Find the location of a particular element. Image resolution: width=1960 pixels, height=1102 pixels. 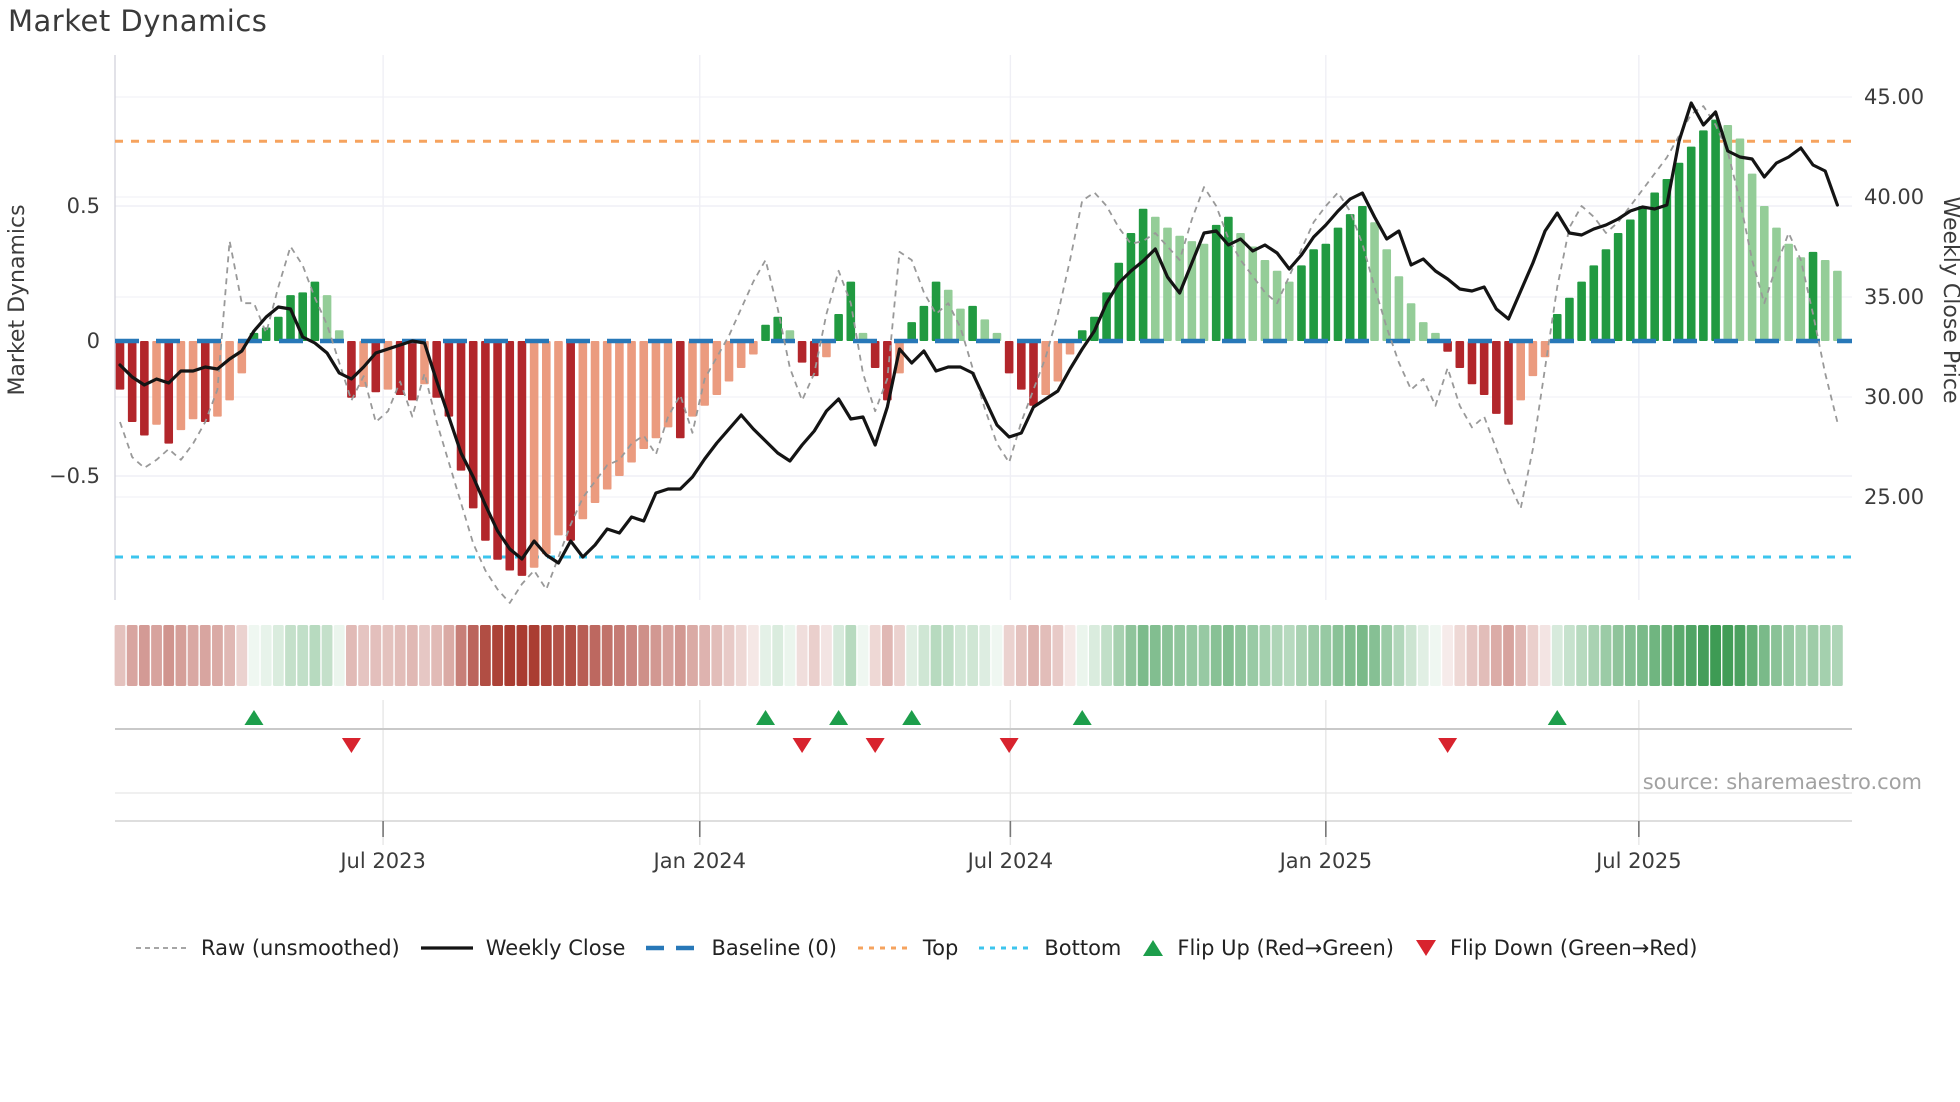

flip-markers is located at coordinates (905, 731).